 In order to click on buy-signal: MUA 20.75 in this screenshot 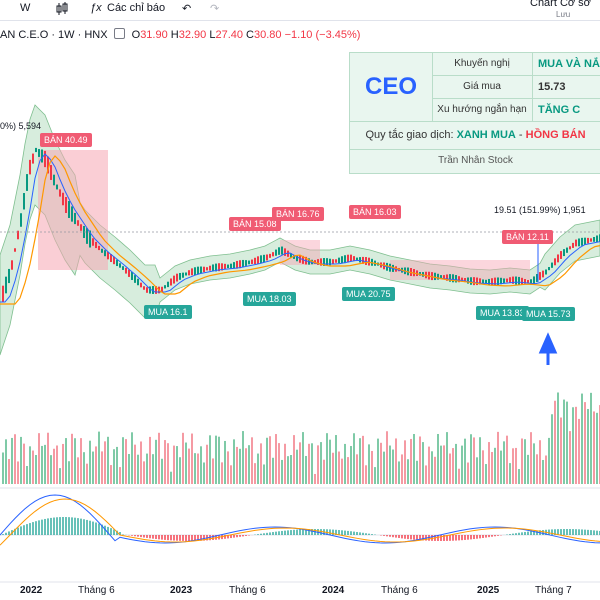, I will do `click(368, 294)`.